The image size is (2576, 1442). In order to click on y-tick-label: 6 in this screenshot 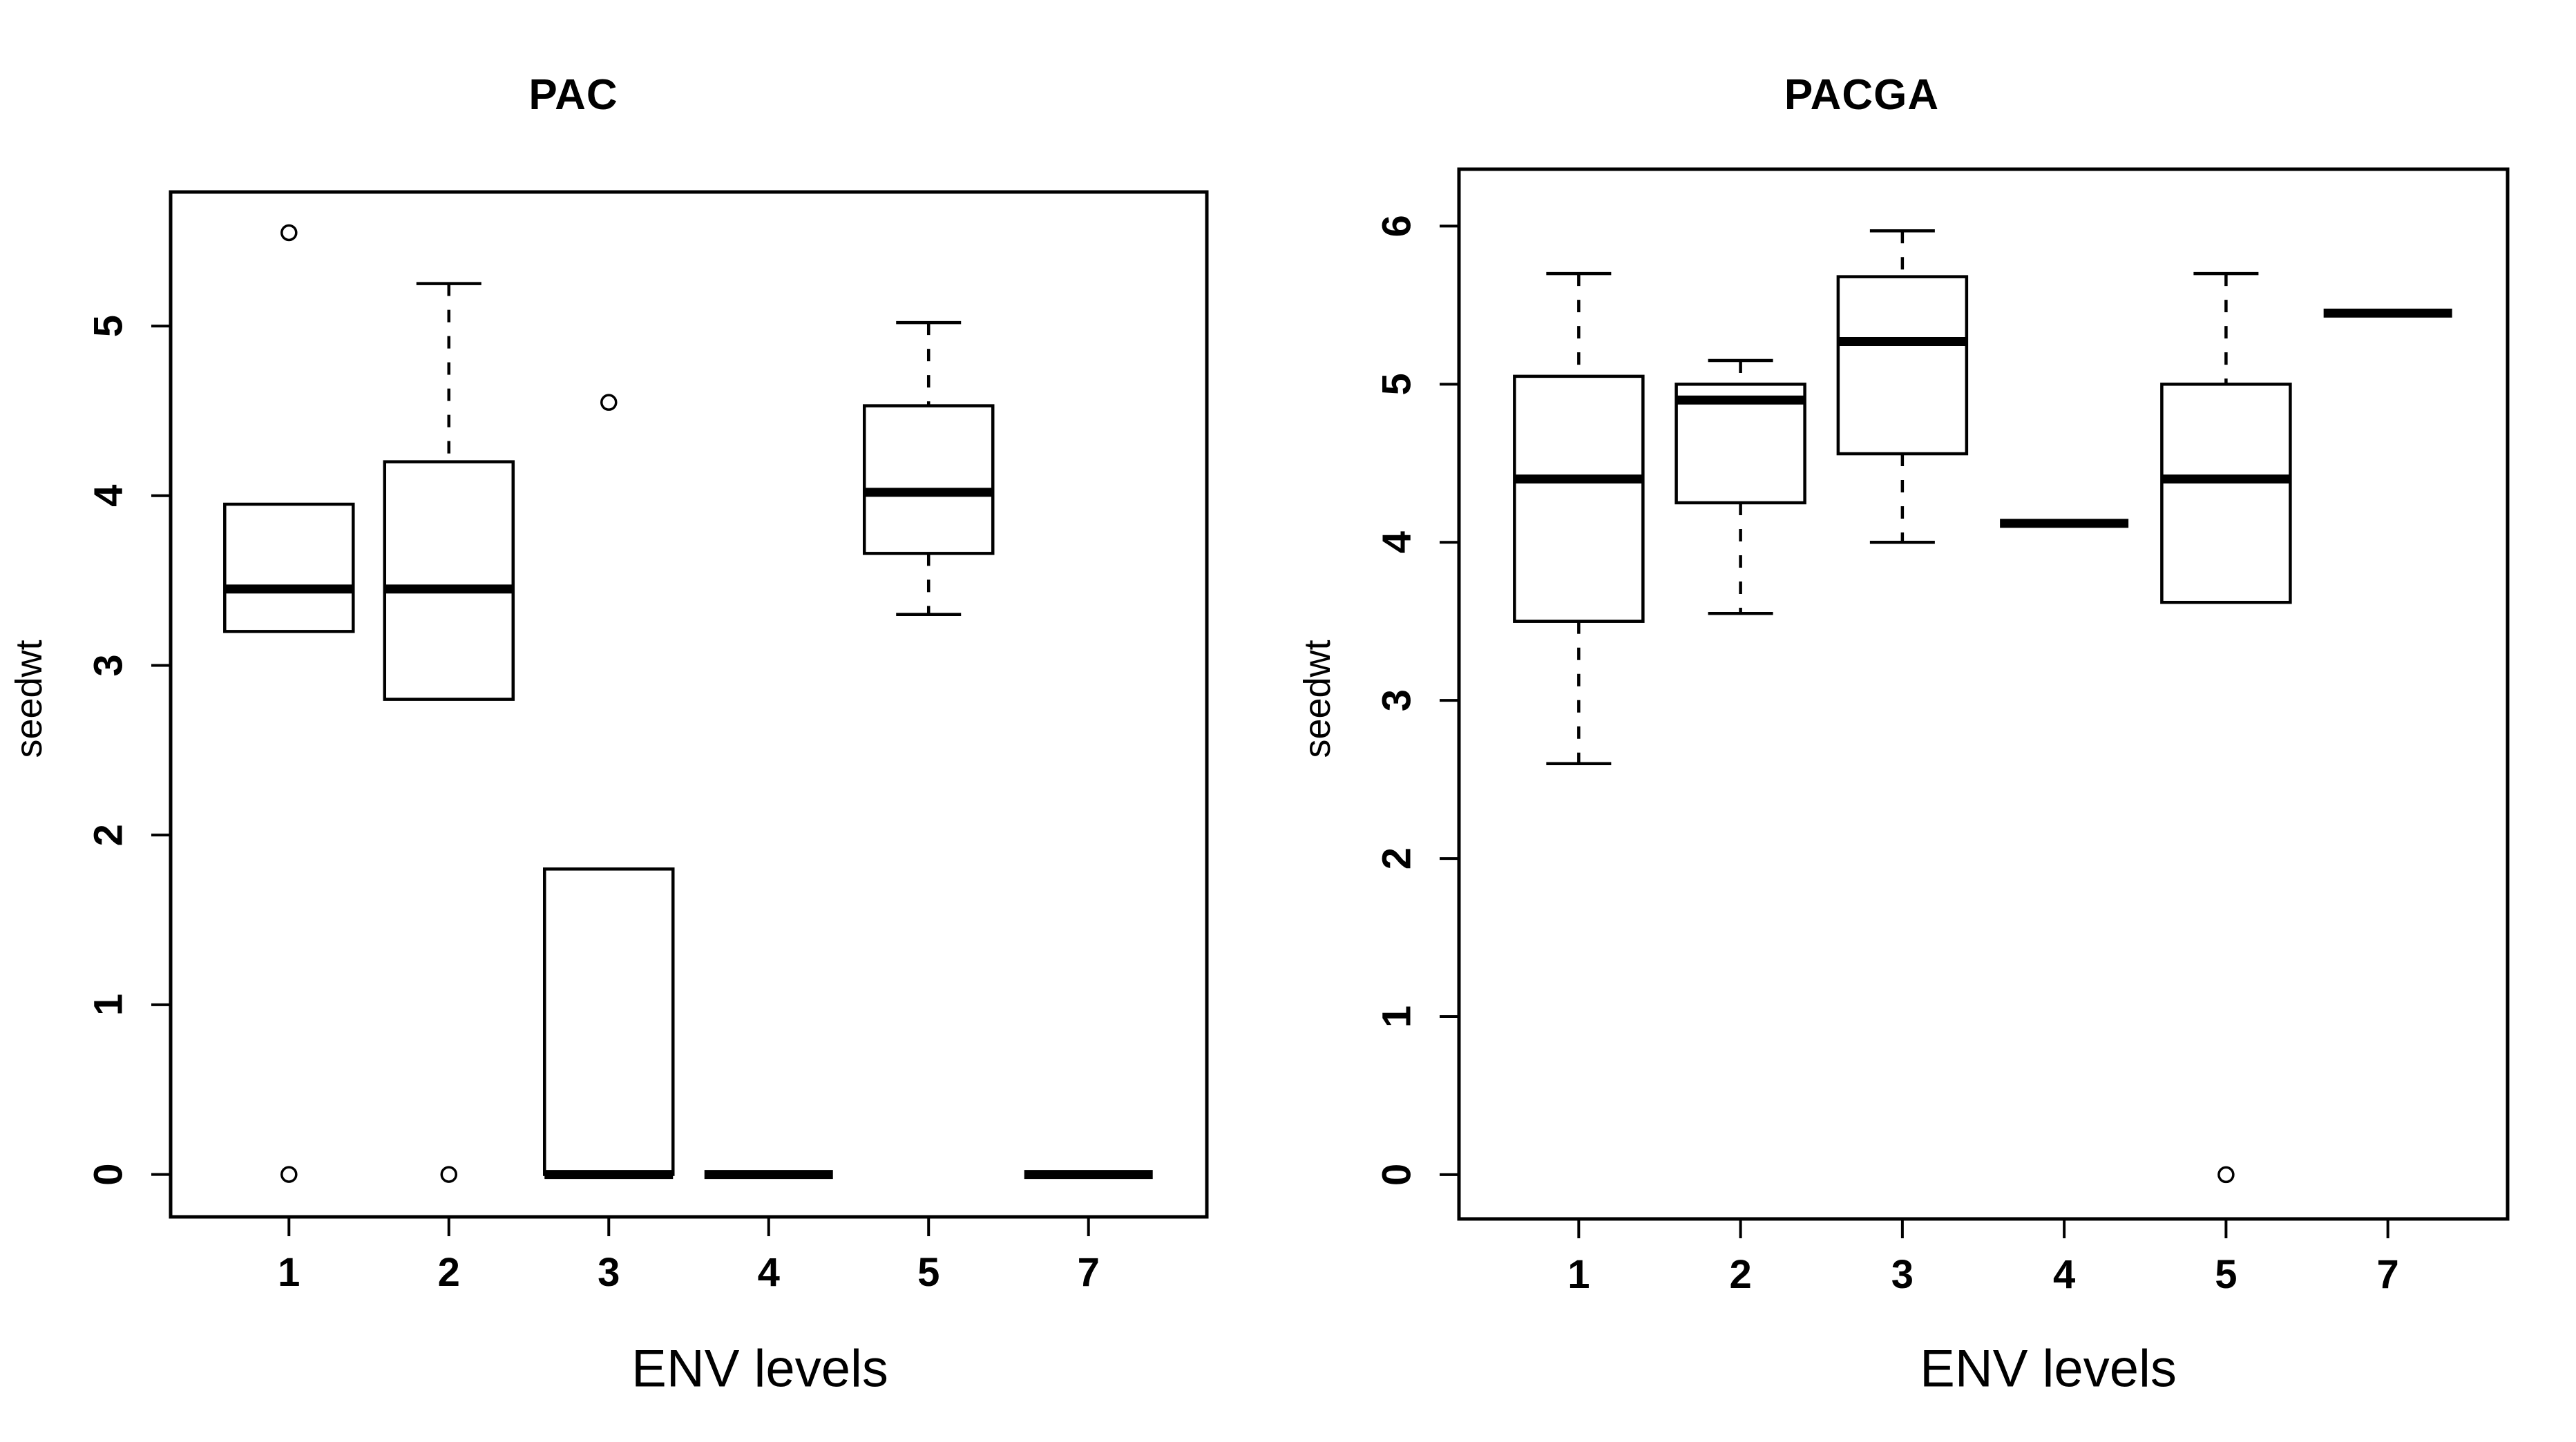, I will do `click(1397, 226)`.